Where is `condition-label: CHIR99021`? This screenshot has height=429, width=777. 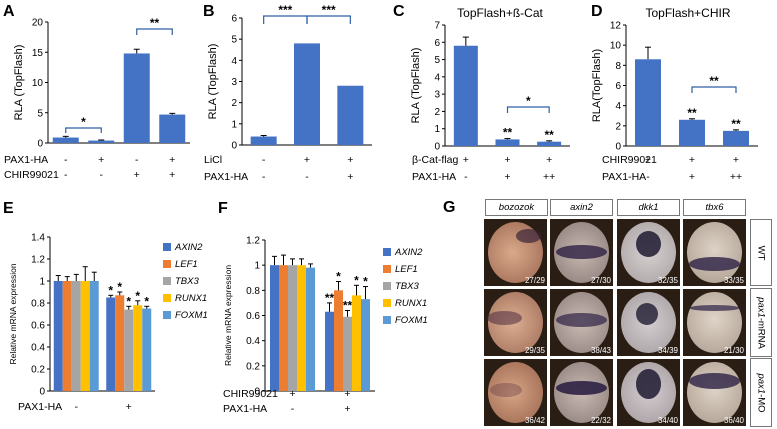 condition-label: CHIR99021 is located at coordinates (629, 160).